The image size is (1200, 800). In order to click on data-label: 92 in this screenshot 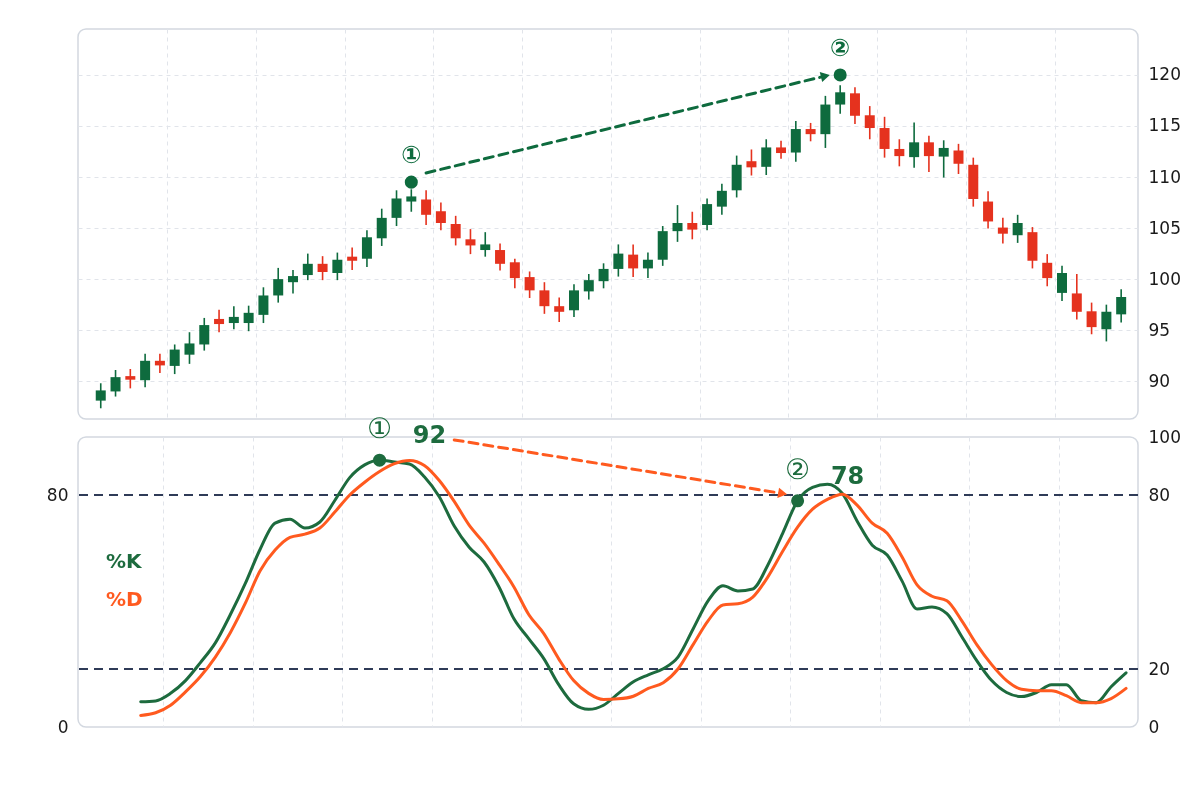, I will do `click(429, 435)`.